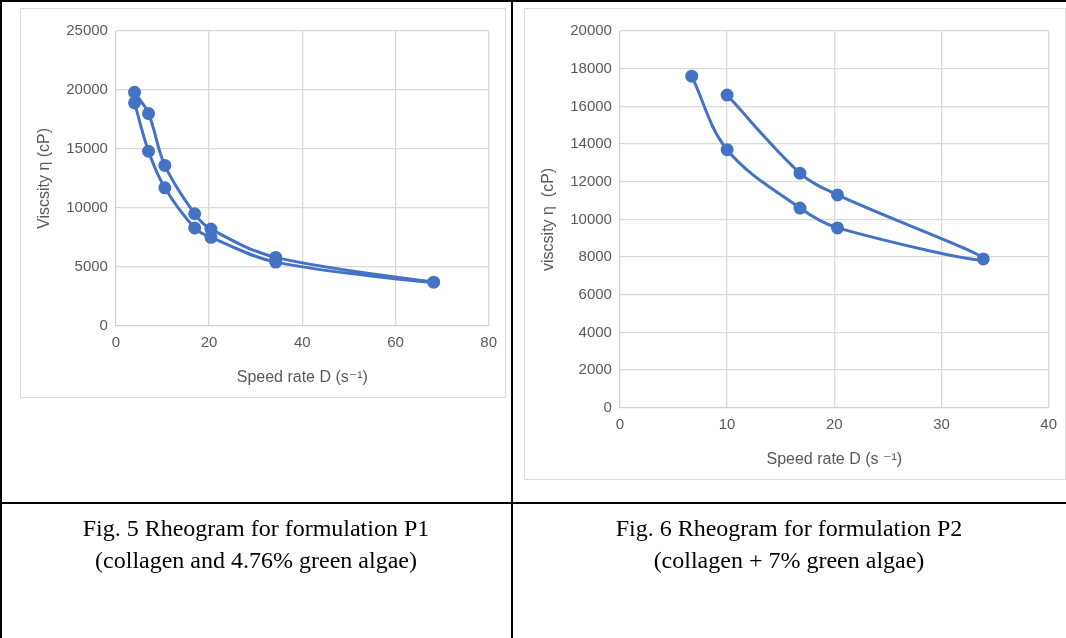 This screenshot has height=638, width=1066. I want to click on x-tick-label: 30, so click(941, 423).